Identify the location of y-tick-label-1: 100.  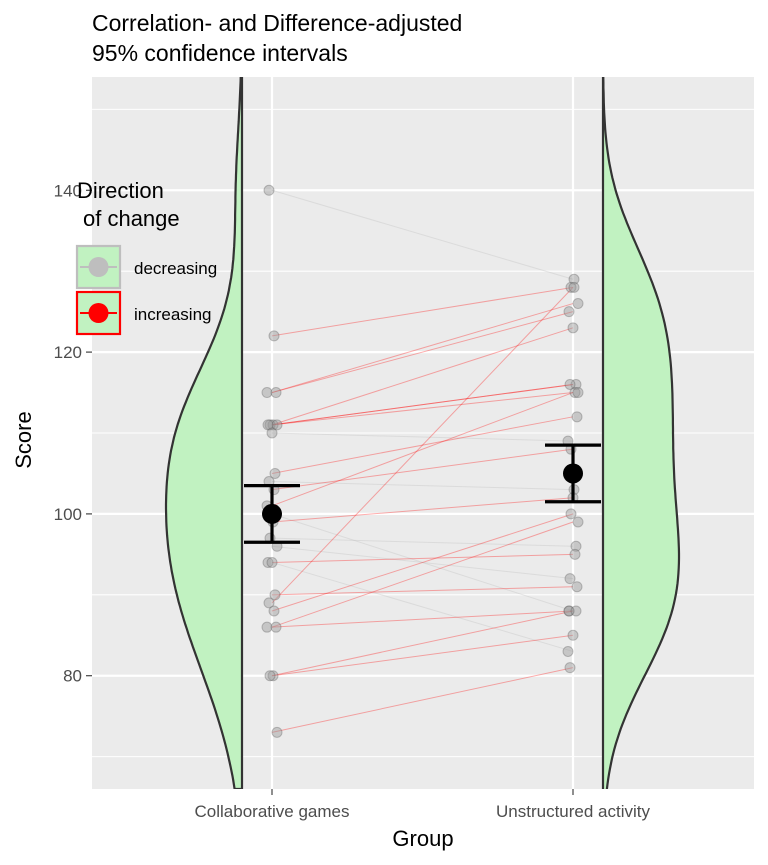
(68, 514).